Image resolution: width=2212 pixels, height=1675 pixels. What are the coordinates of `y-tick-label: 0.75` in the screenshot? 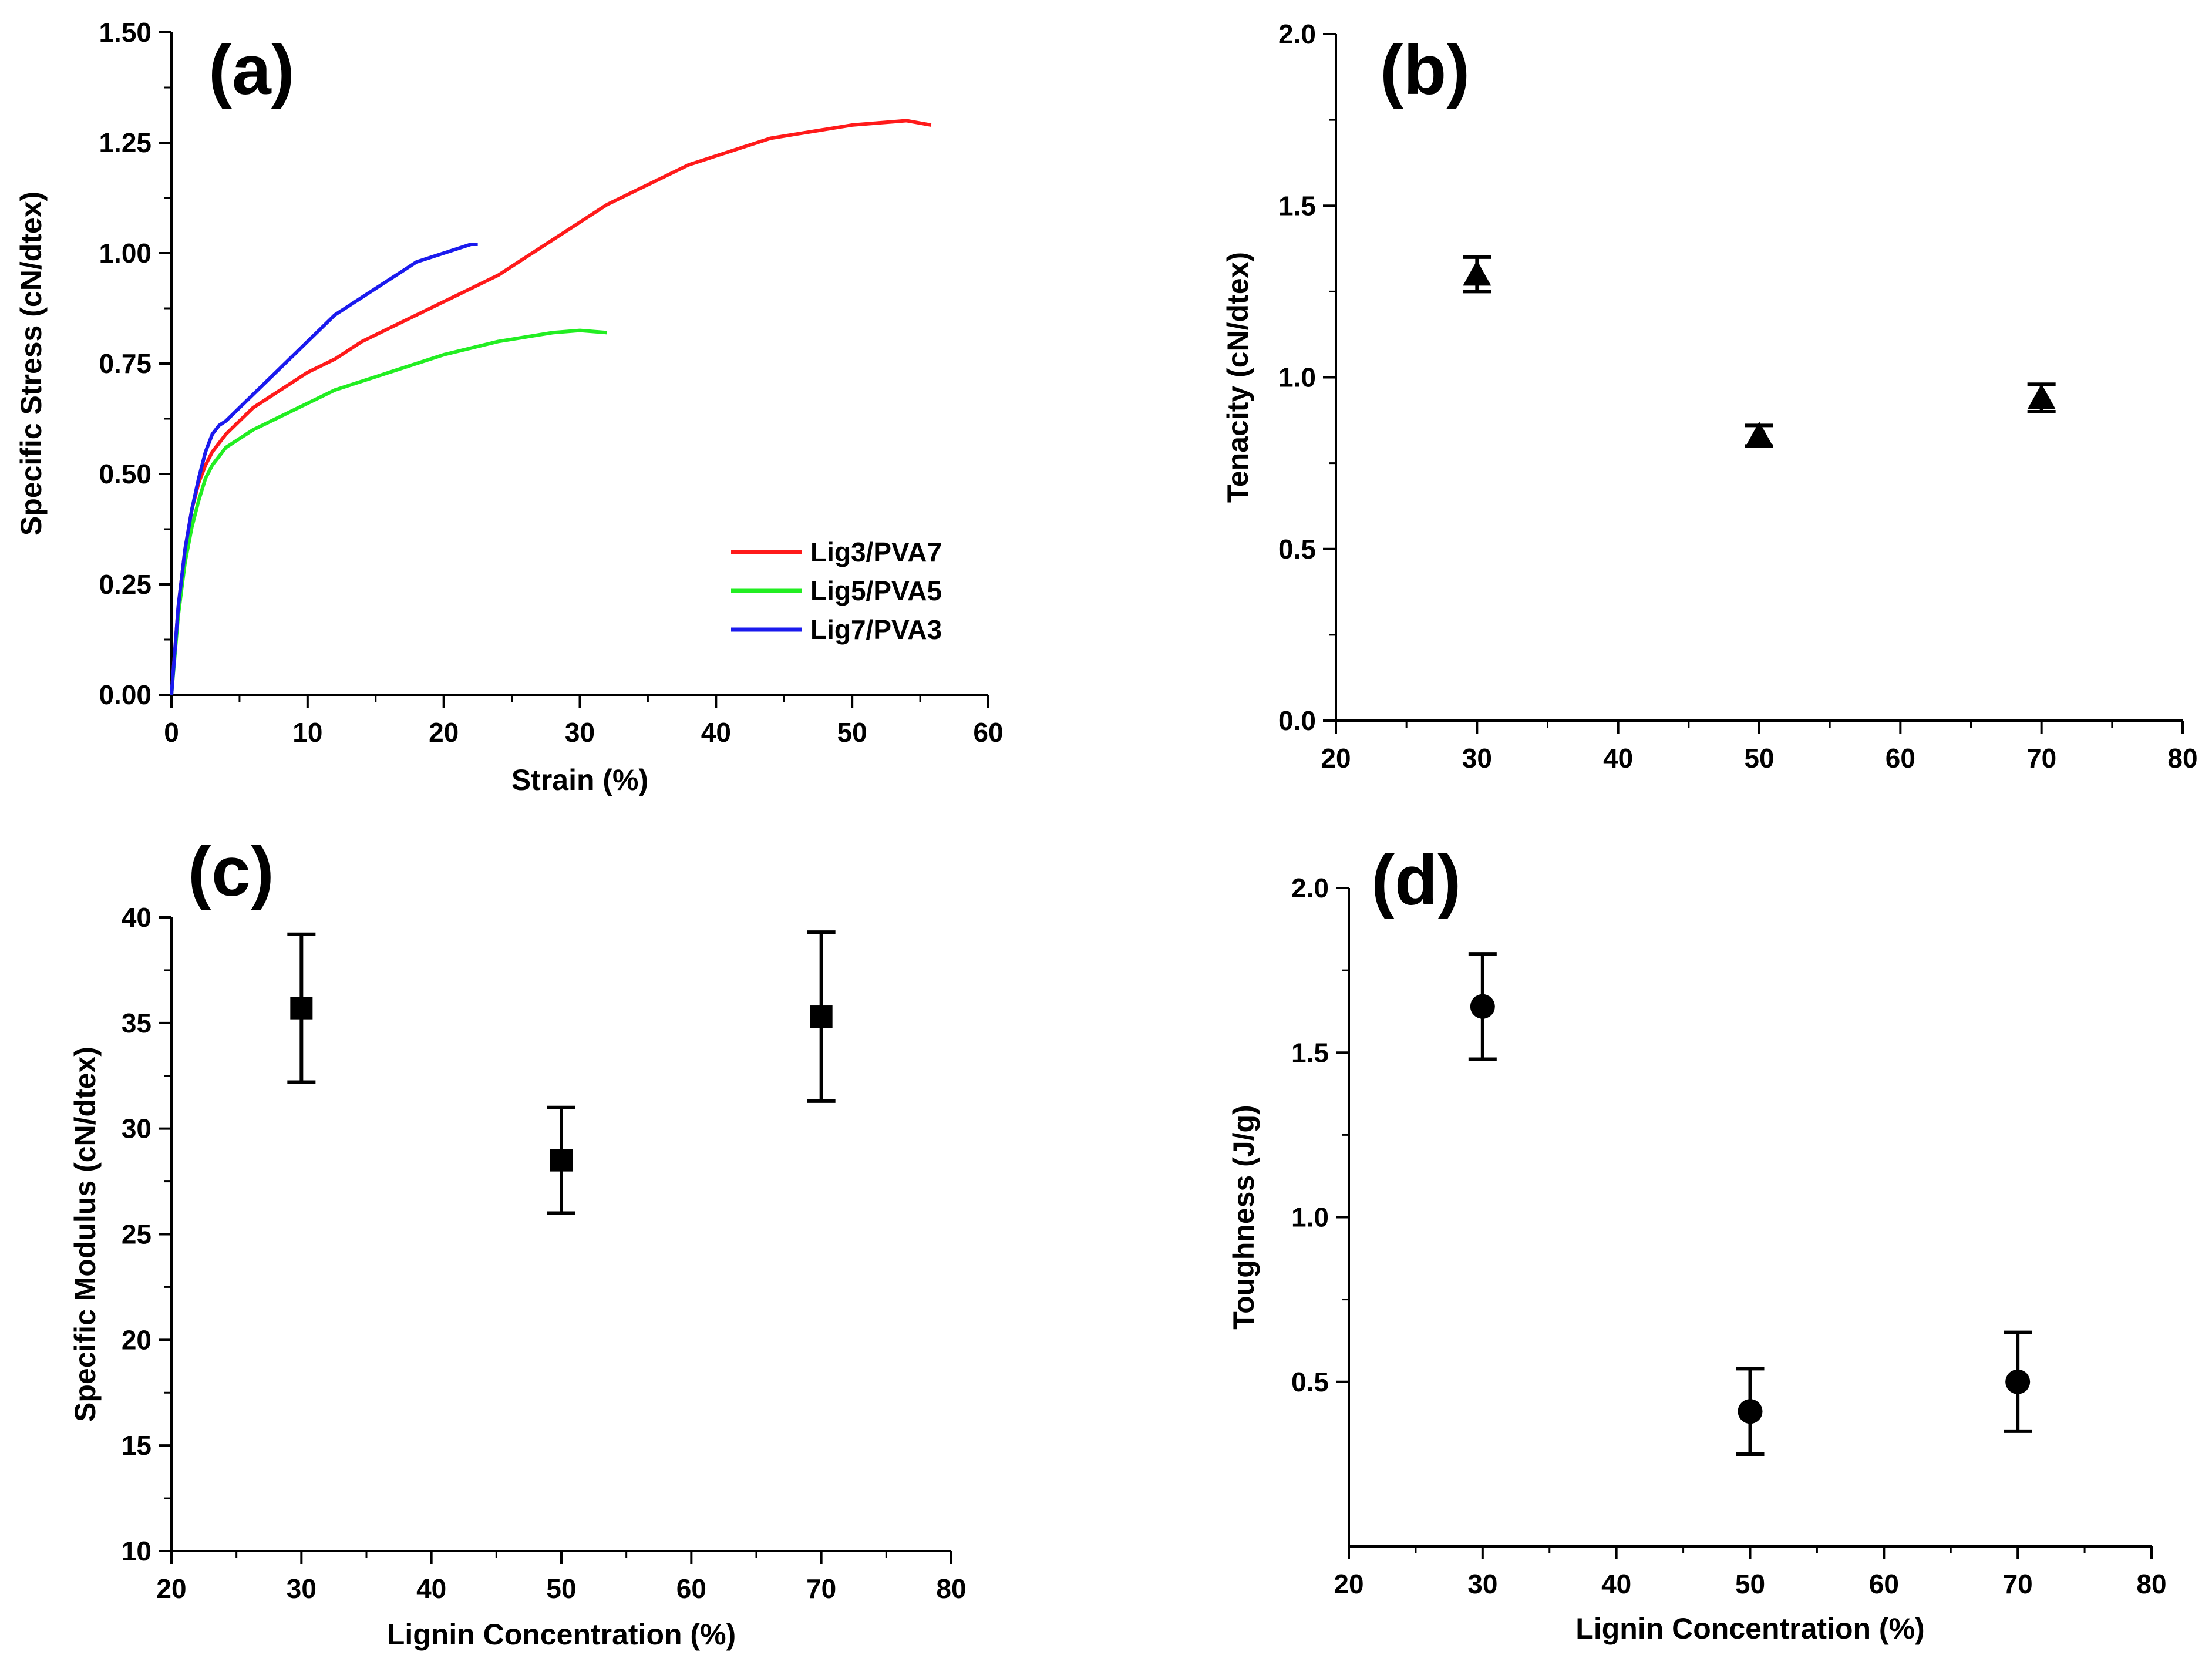 It's located at (125, 363).